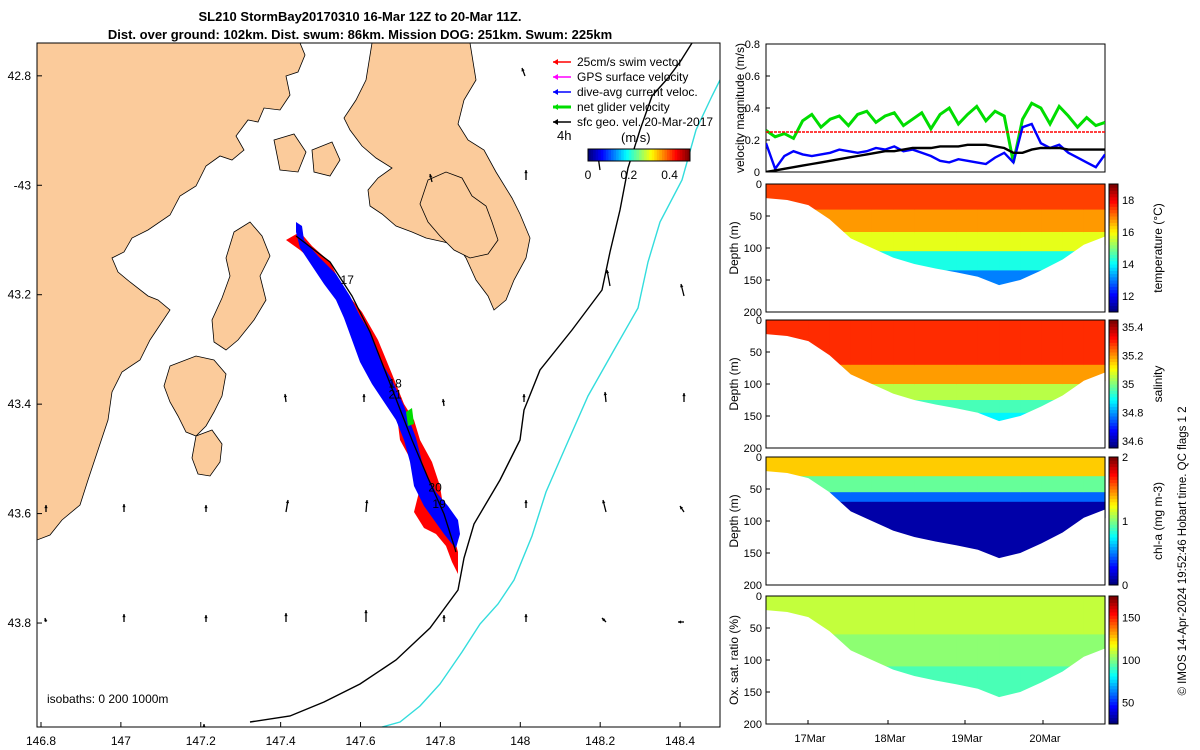 The width and height of the screenshot is (1200, 750). Describe the element at coordinates (588, 175) in the screenshot. I see `colorbar-tick-label: 0` at that location.